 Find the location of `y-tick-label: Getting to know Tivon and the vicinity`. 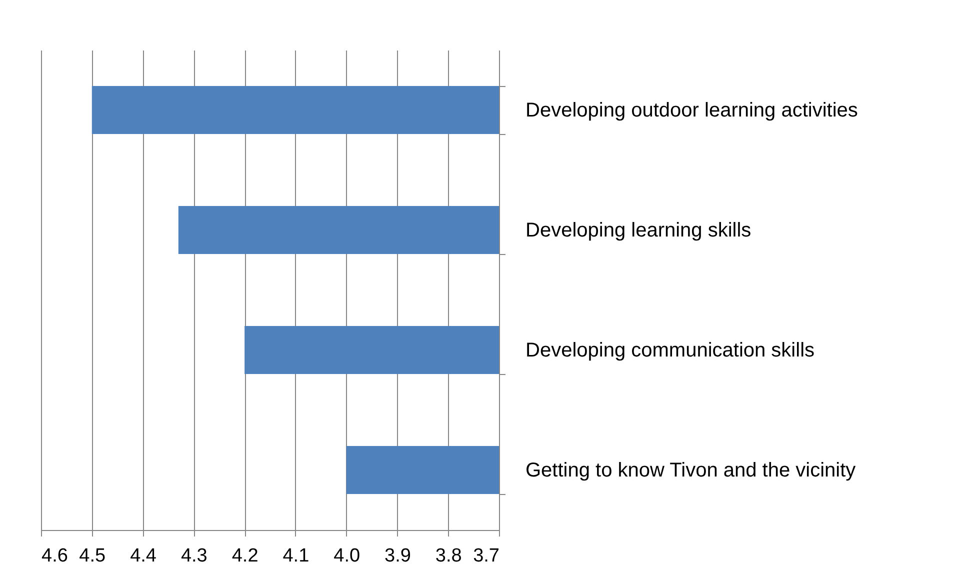

y-tick-label: Getting to know Tivon and the vicinity is located at coordinates (691, 471).